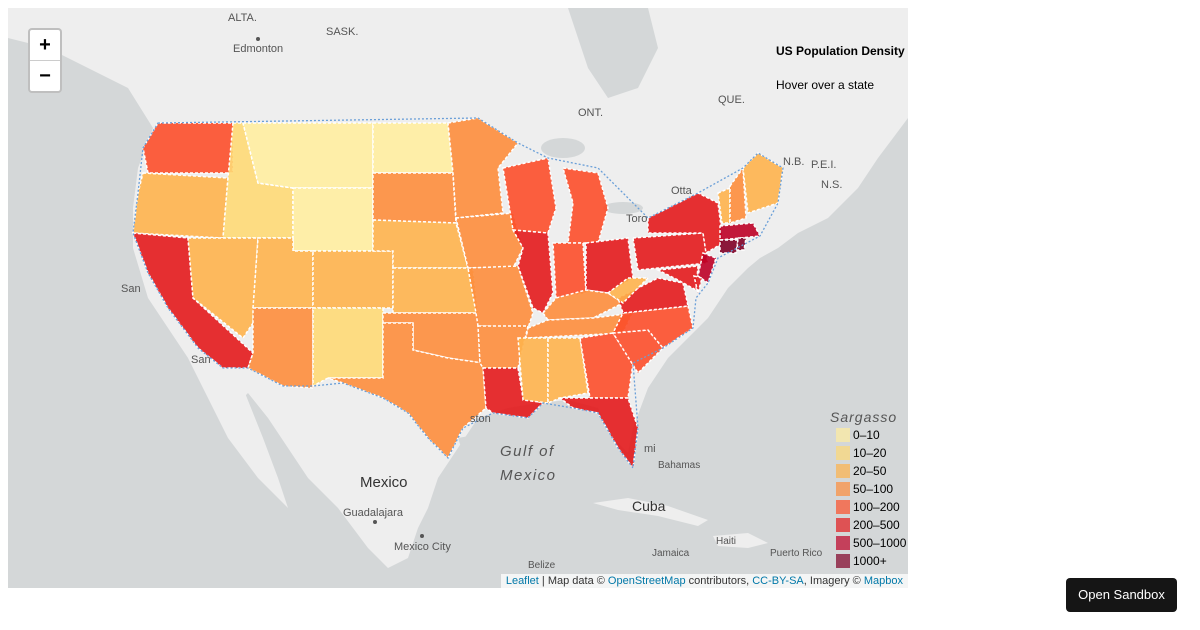  Describe the element at coordinates (670, 251) in the screenshot. I see `state-pennsylvania` at that location.